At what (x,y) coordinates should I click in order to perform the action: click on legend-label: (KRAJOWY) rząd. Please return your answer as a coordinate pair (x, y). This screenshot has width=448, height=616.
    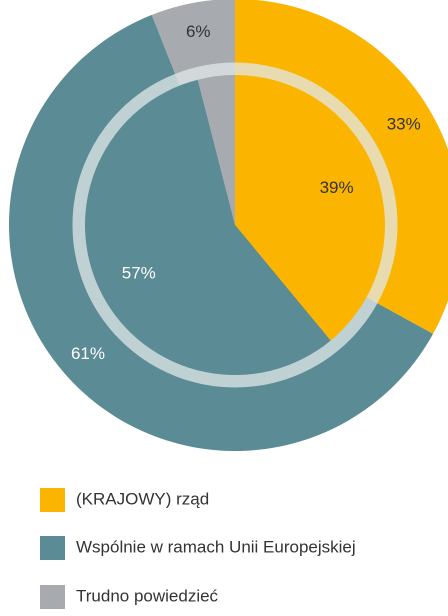
    Looking at the image, I should click on (142, 498).